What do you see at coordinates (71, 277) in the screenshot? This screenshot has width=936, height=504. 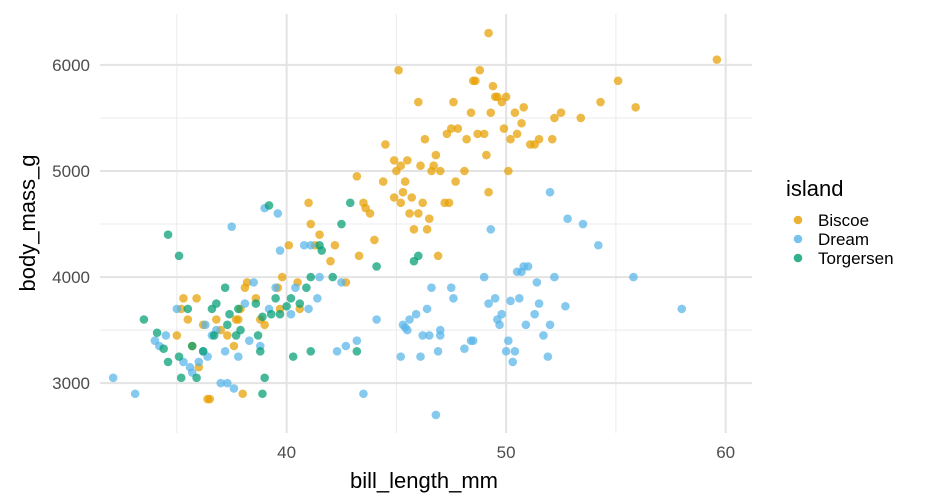 I see `y-tick-label: 4000` at bounding box center [71, 277].